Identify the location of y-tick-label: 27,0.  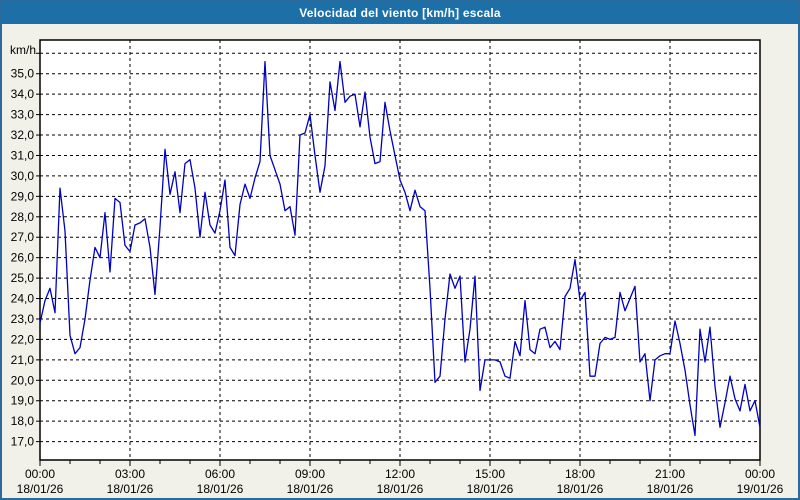
(23, 237).